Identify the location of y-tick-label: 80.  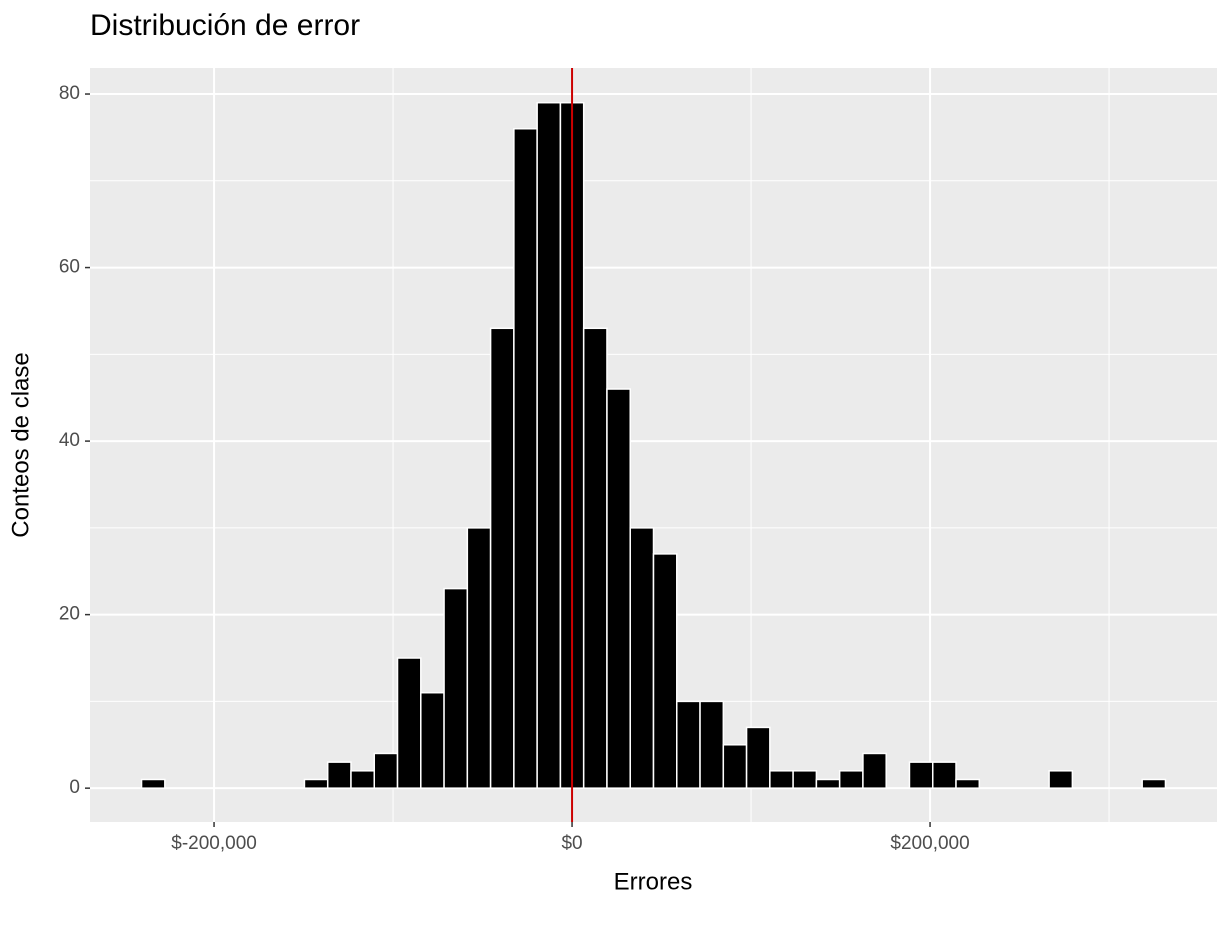
(69, 93).